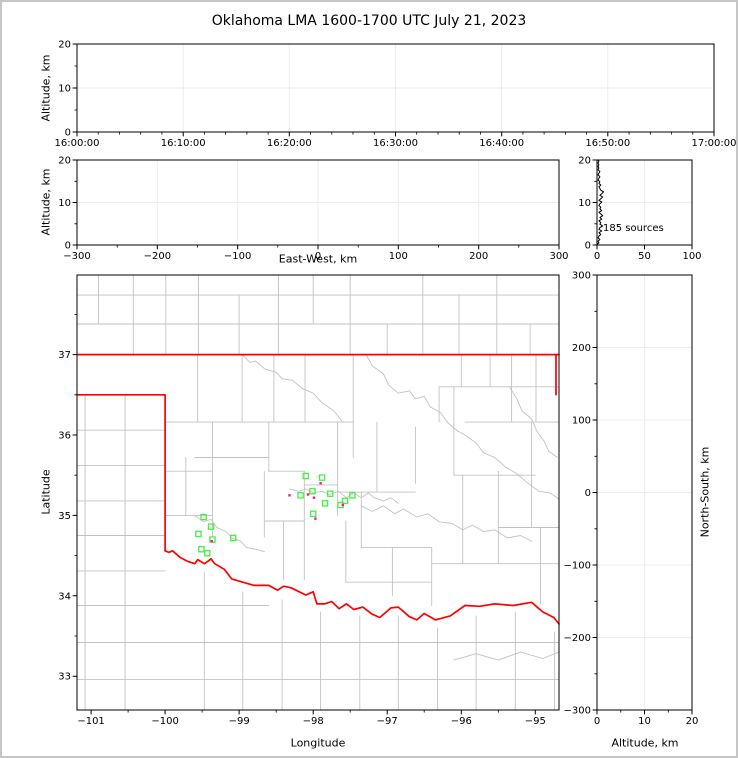  What do you see at coordinates (64, 516) in the screenshot?
I see `axis-tick-label: 35` at bounding box center [64, 516].